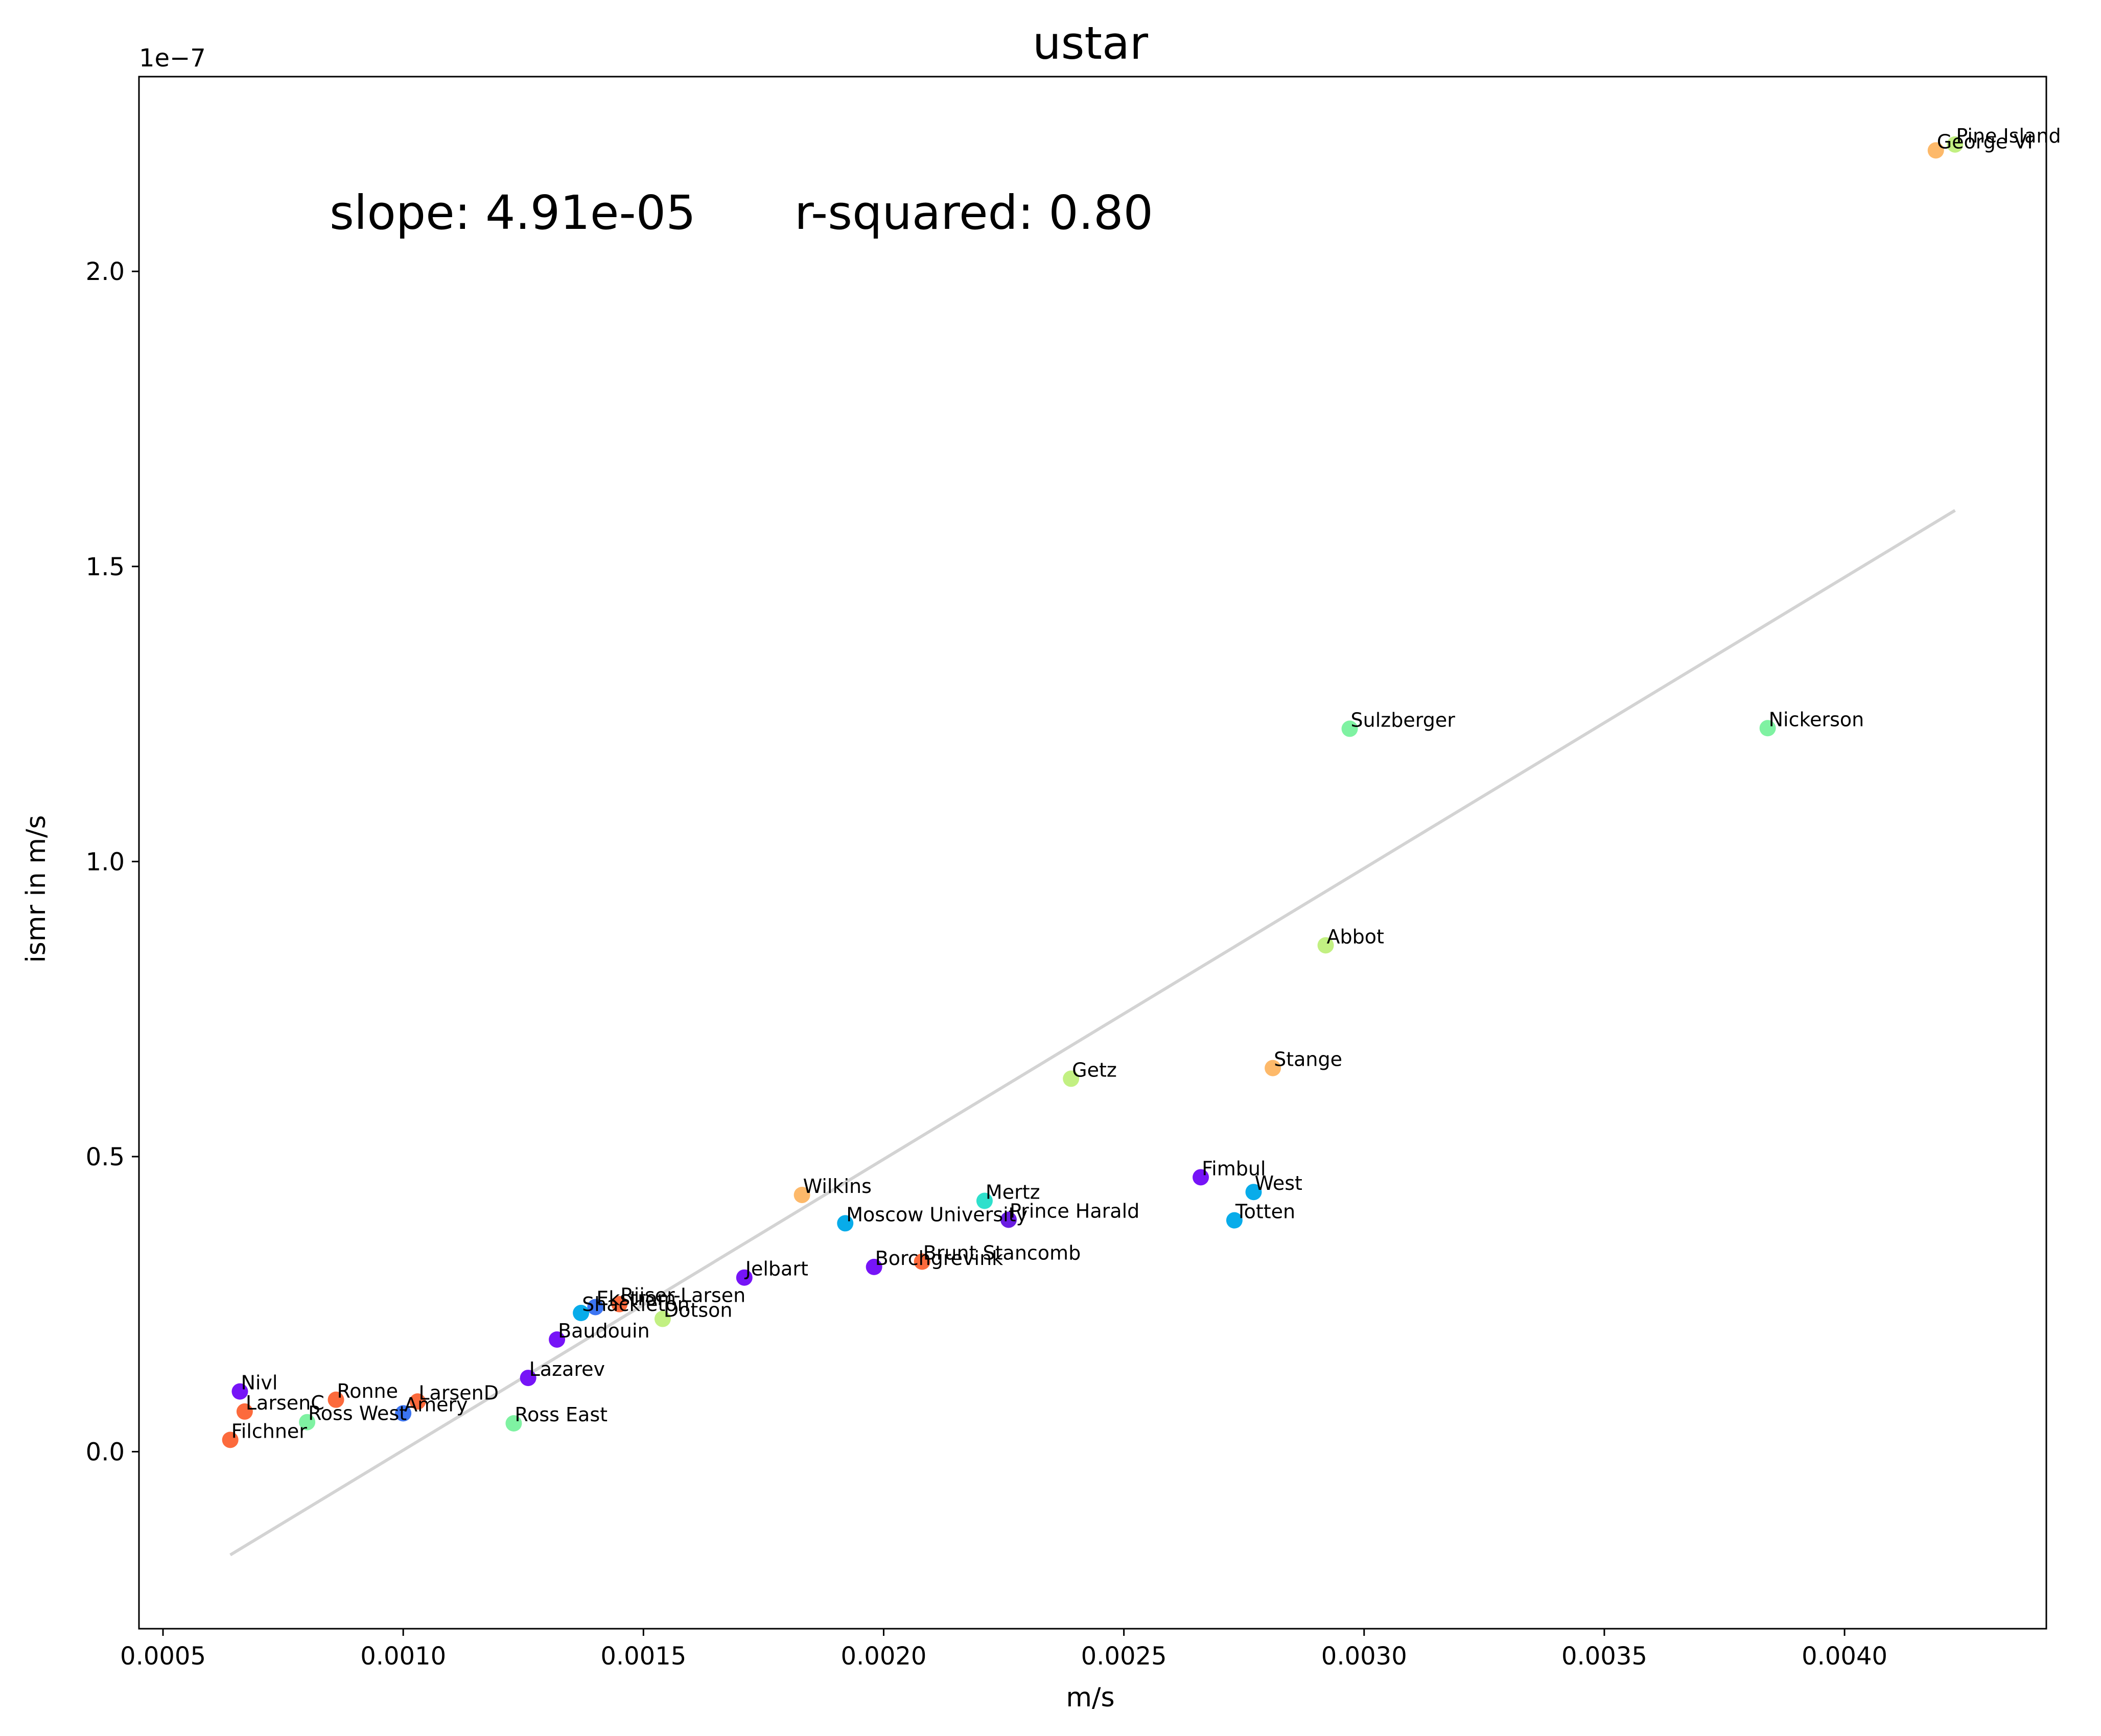 The width and height of the screenshot is (2101, 1736). What do you see at coordinates (1403, 720) in the screenshot?
I see `point-label: Sulzberger` at bounding box center [1403, 720].